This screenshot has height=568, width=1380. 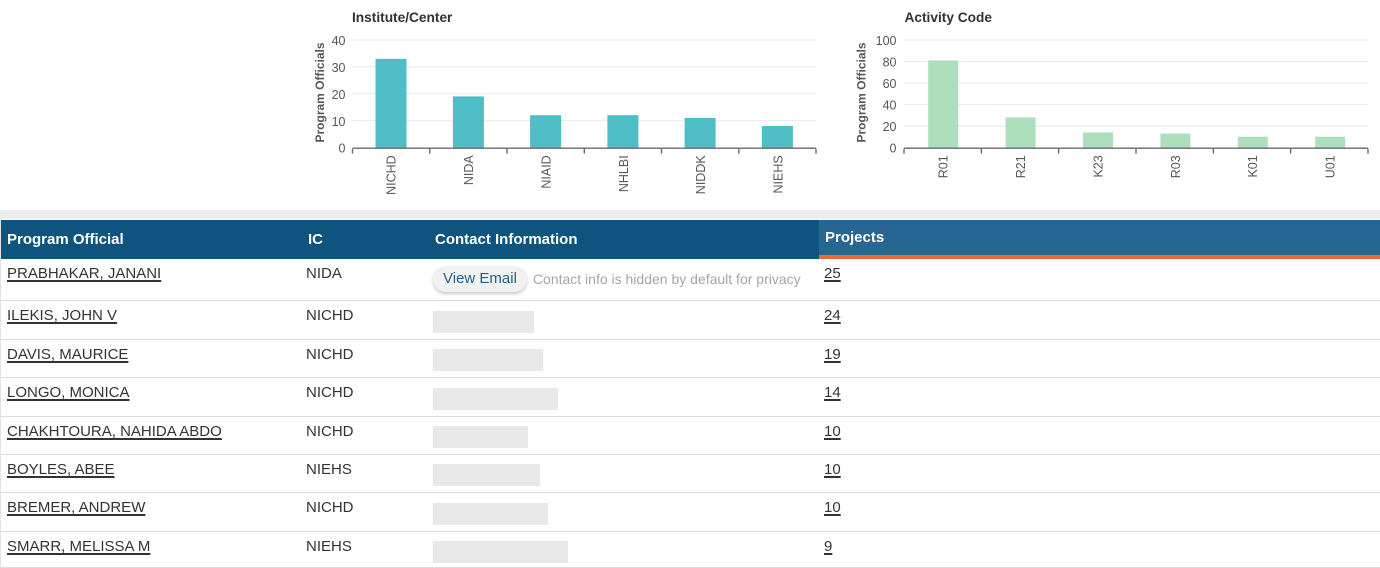 What do you see at coordinates (1331, 166) in the screenshot?
I see `svg-text: U01` at bounding box center [1331, 166].